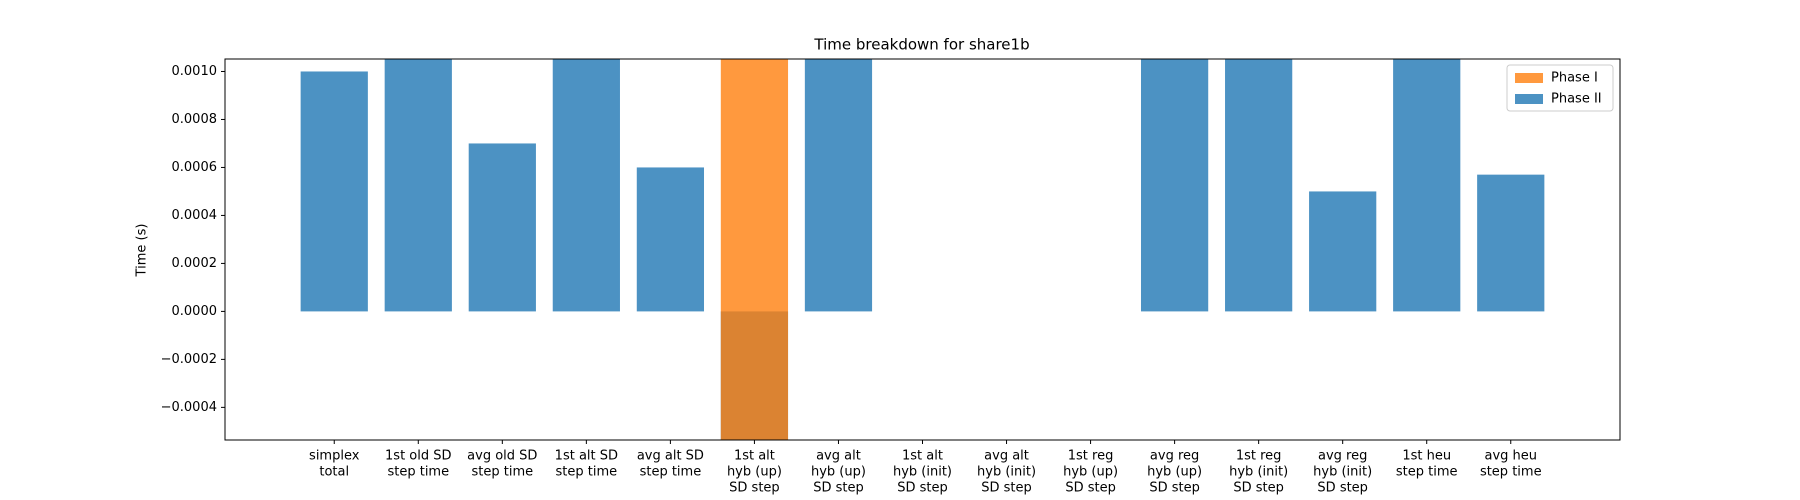  I want to click on y-tick-label: 0.0006, so click(195, 167).